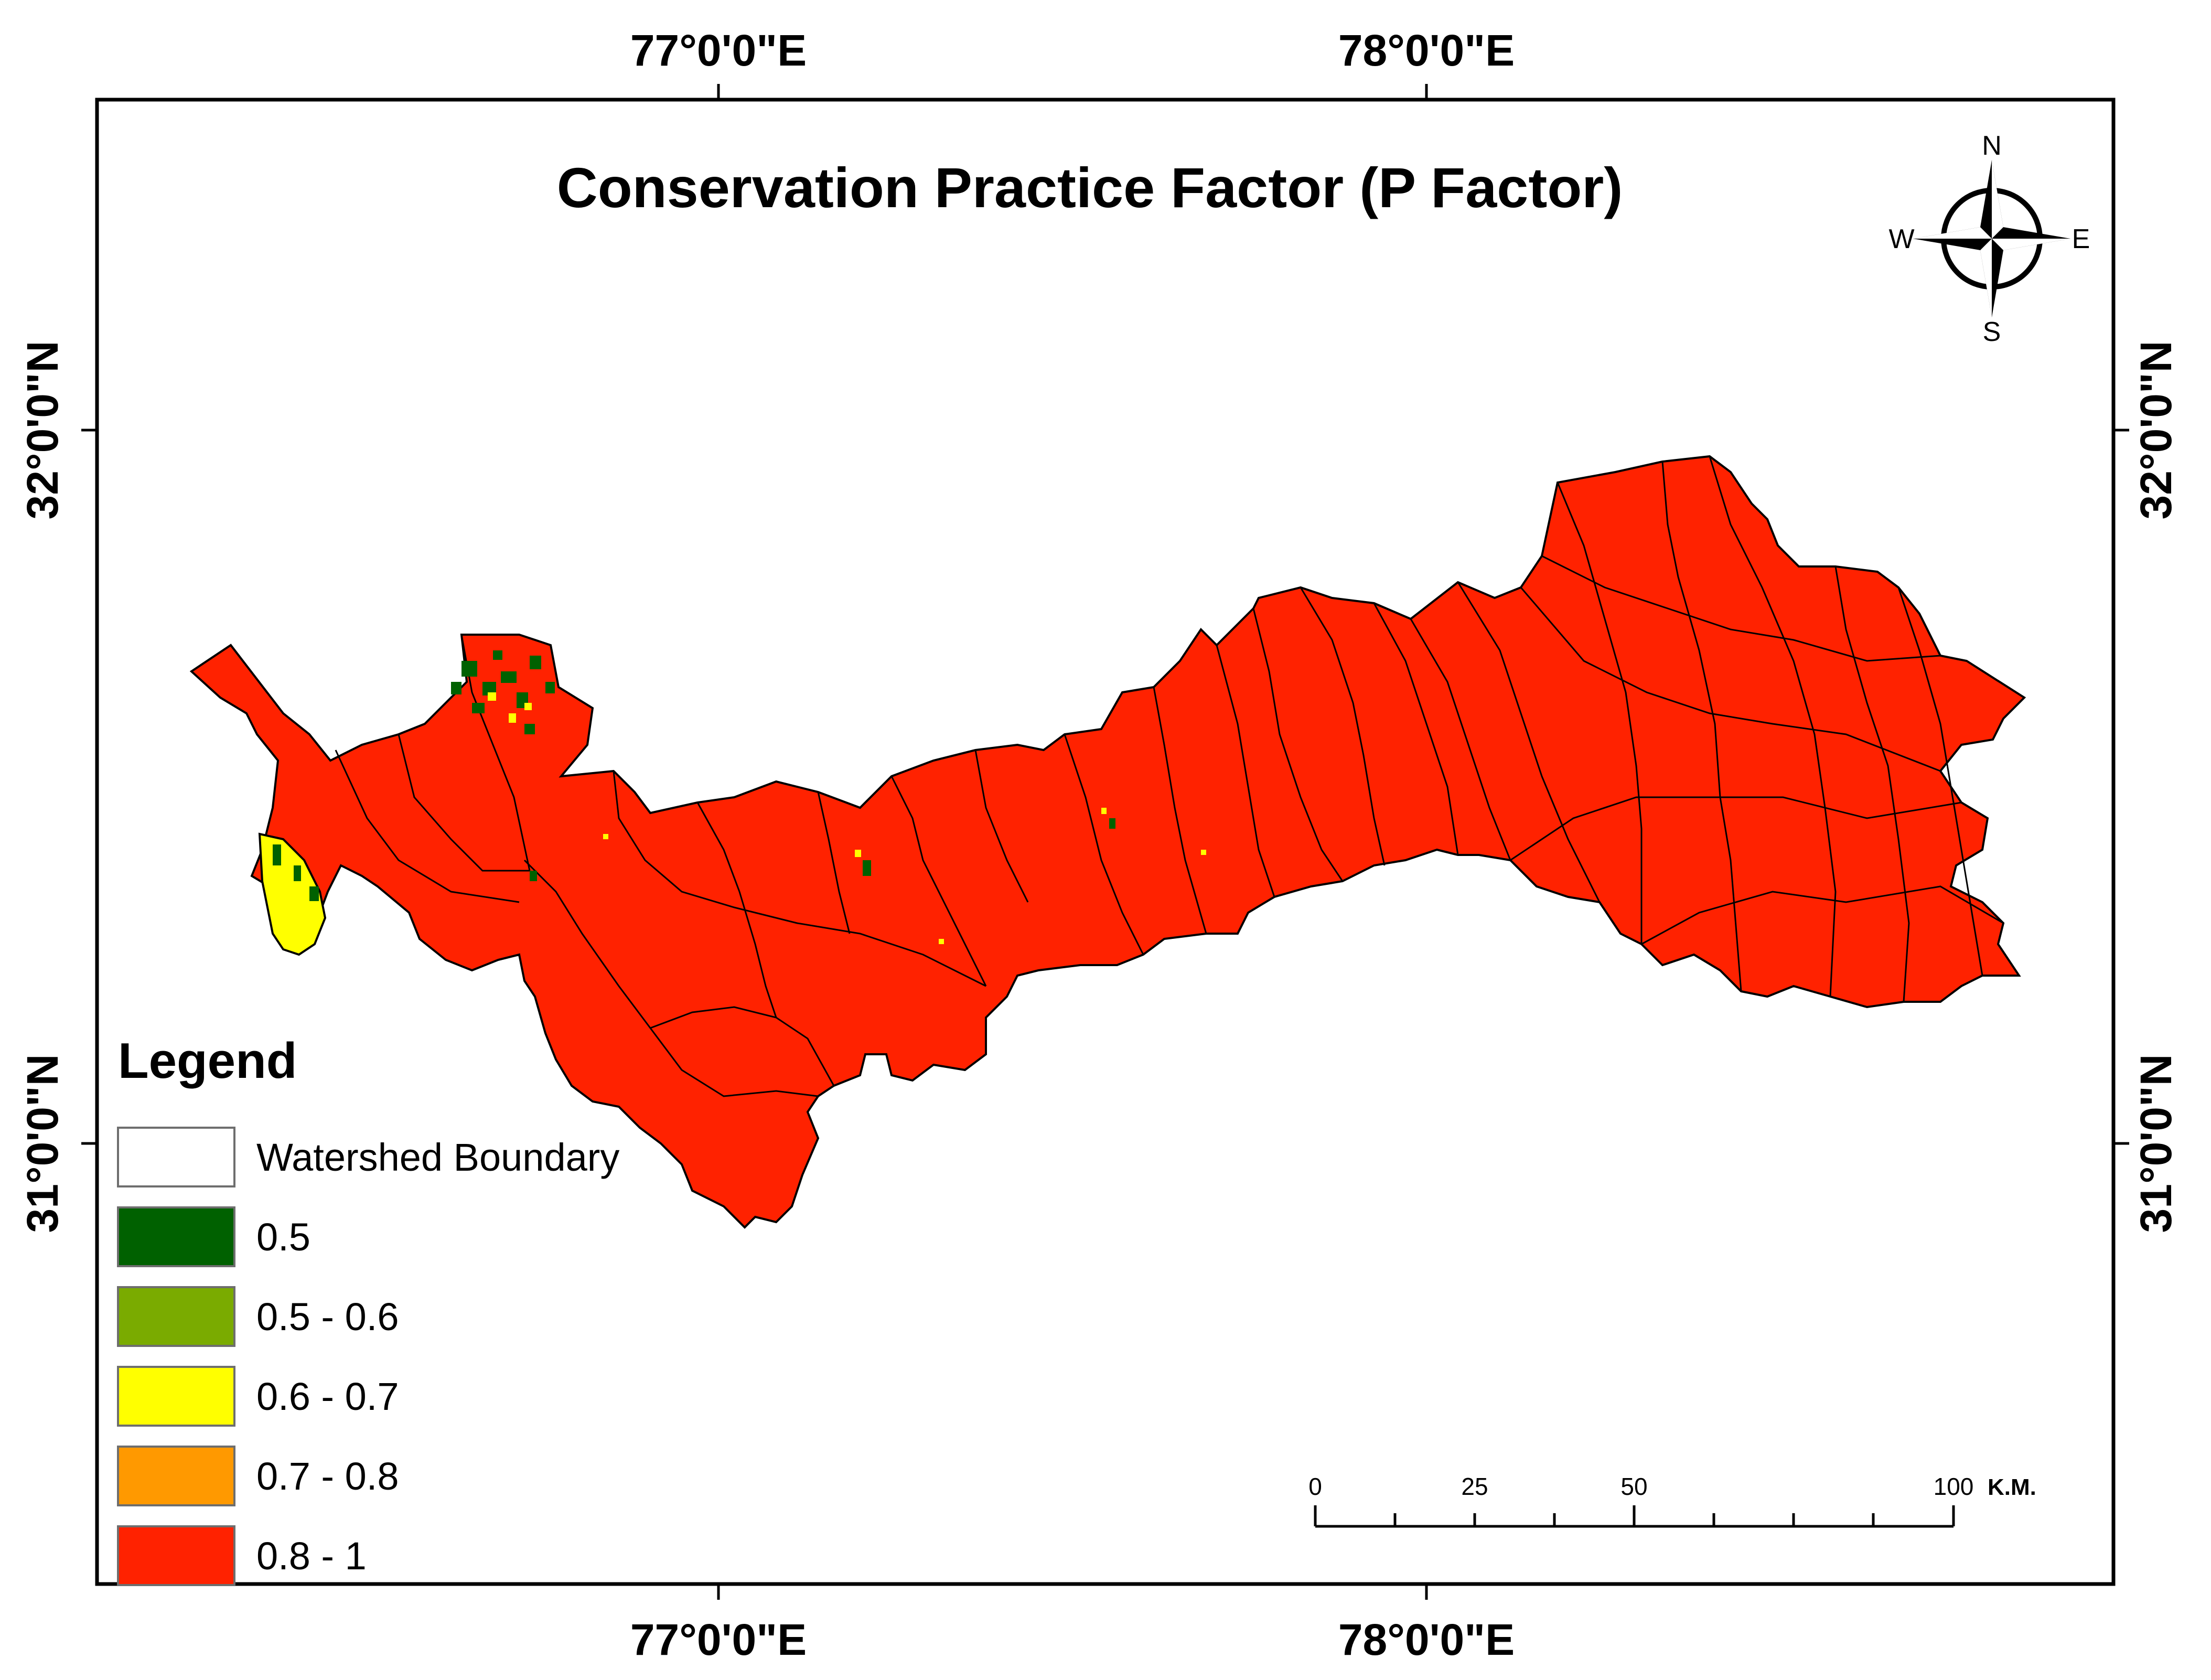 Image resolution: width=2211 pixels, height=1680 pixels. What do you see at coordinates (311, 1556) in the screenshot?
I see `legend-label-5: 0.8 - 1` at bounding box center [311, 1556].